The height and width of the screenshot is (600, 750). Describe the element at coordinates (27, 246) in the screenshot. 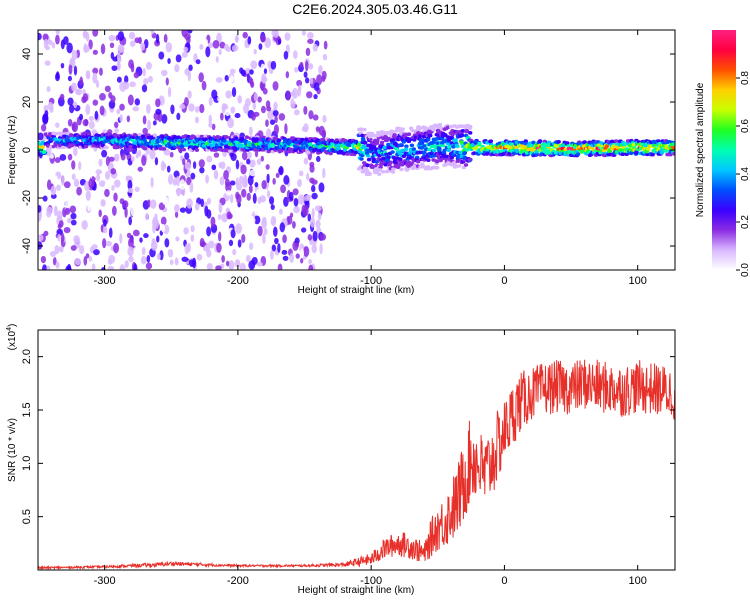

I see `spectrogram-y-tick-label: -40` at that location.